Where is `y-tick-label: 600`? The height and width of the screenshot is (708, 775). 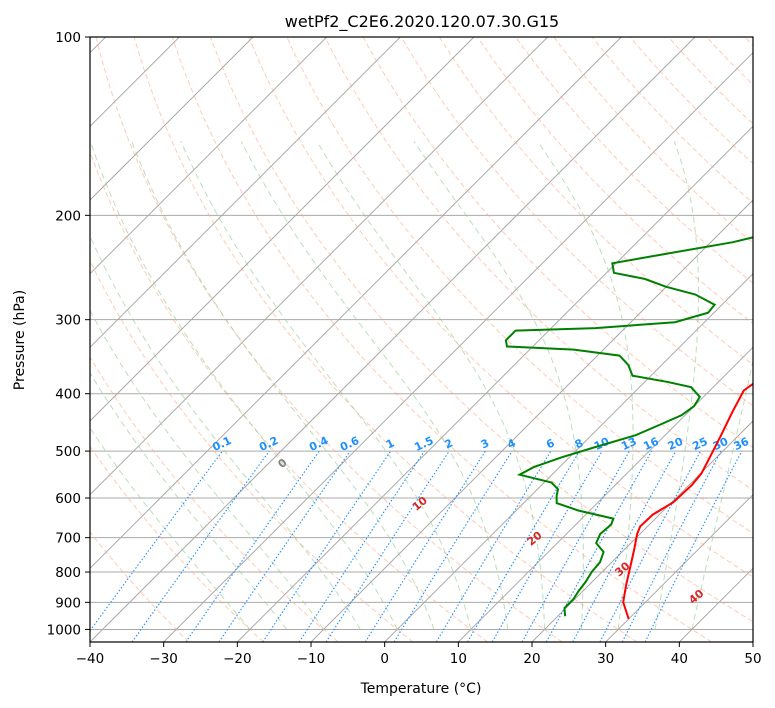
y-tick-label: 600 is located at coordinates (68, 499).